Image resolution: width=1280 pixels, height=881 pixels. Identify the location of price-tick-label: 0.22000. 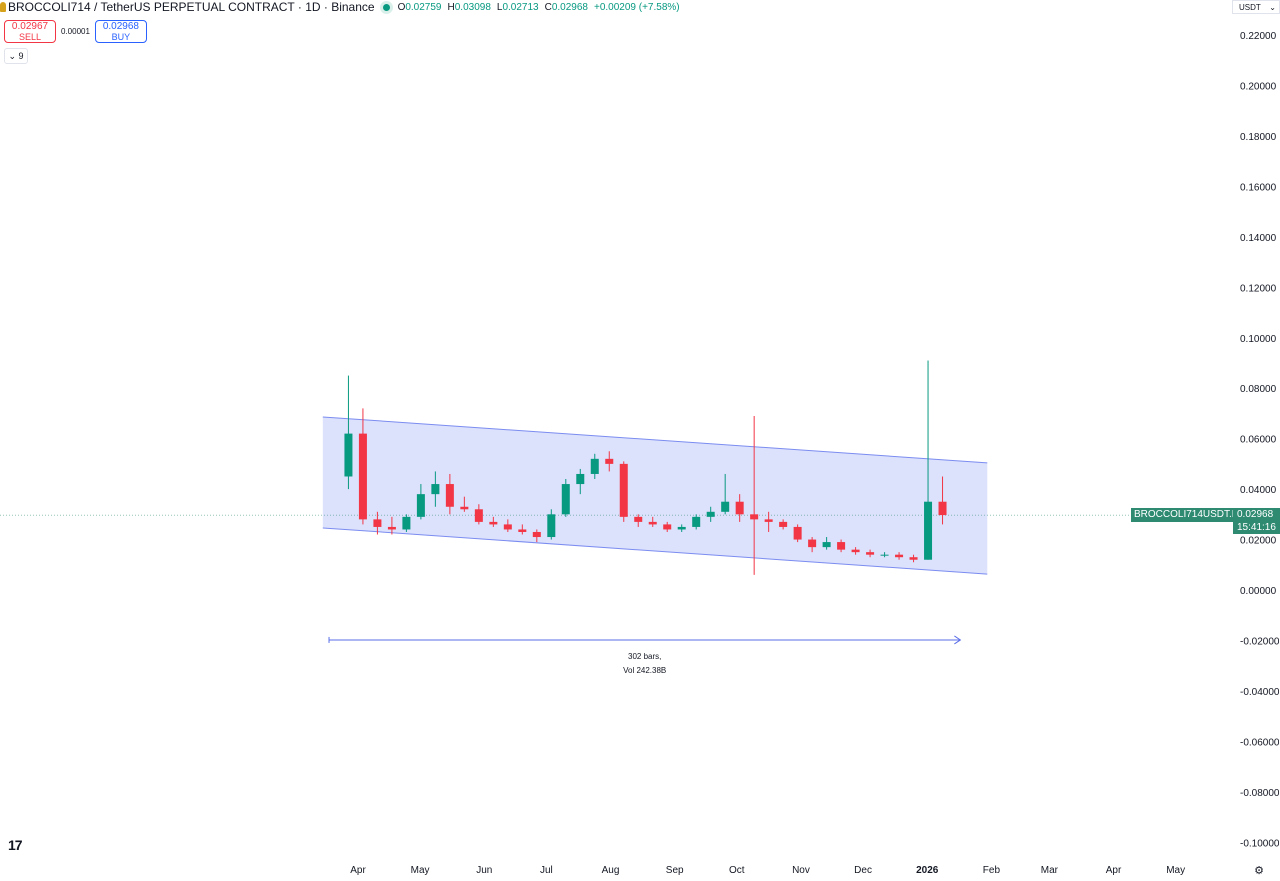
(1258, 36).